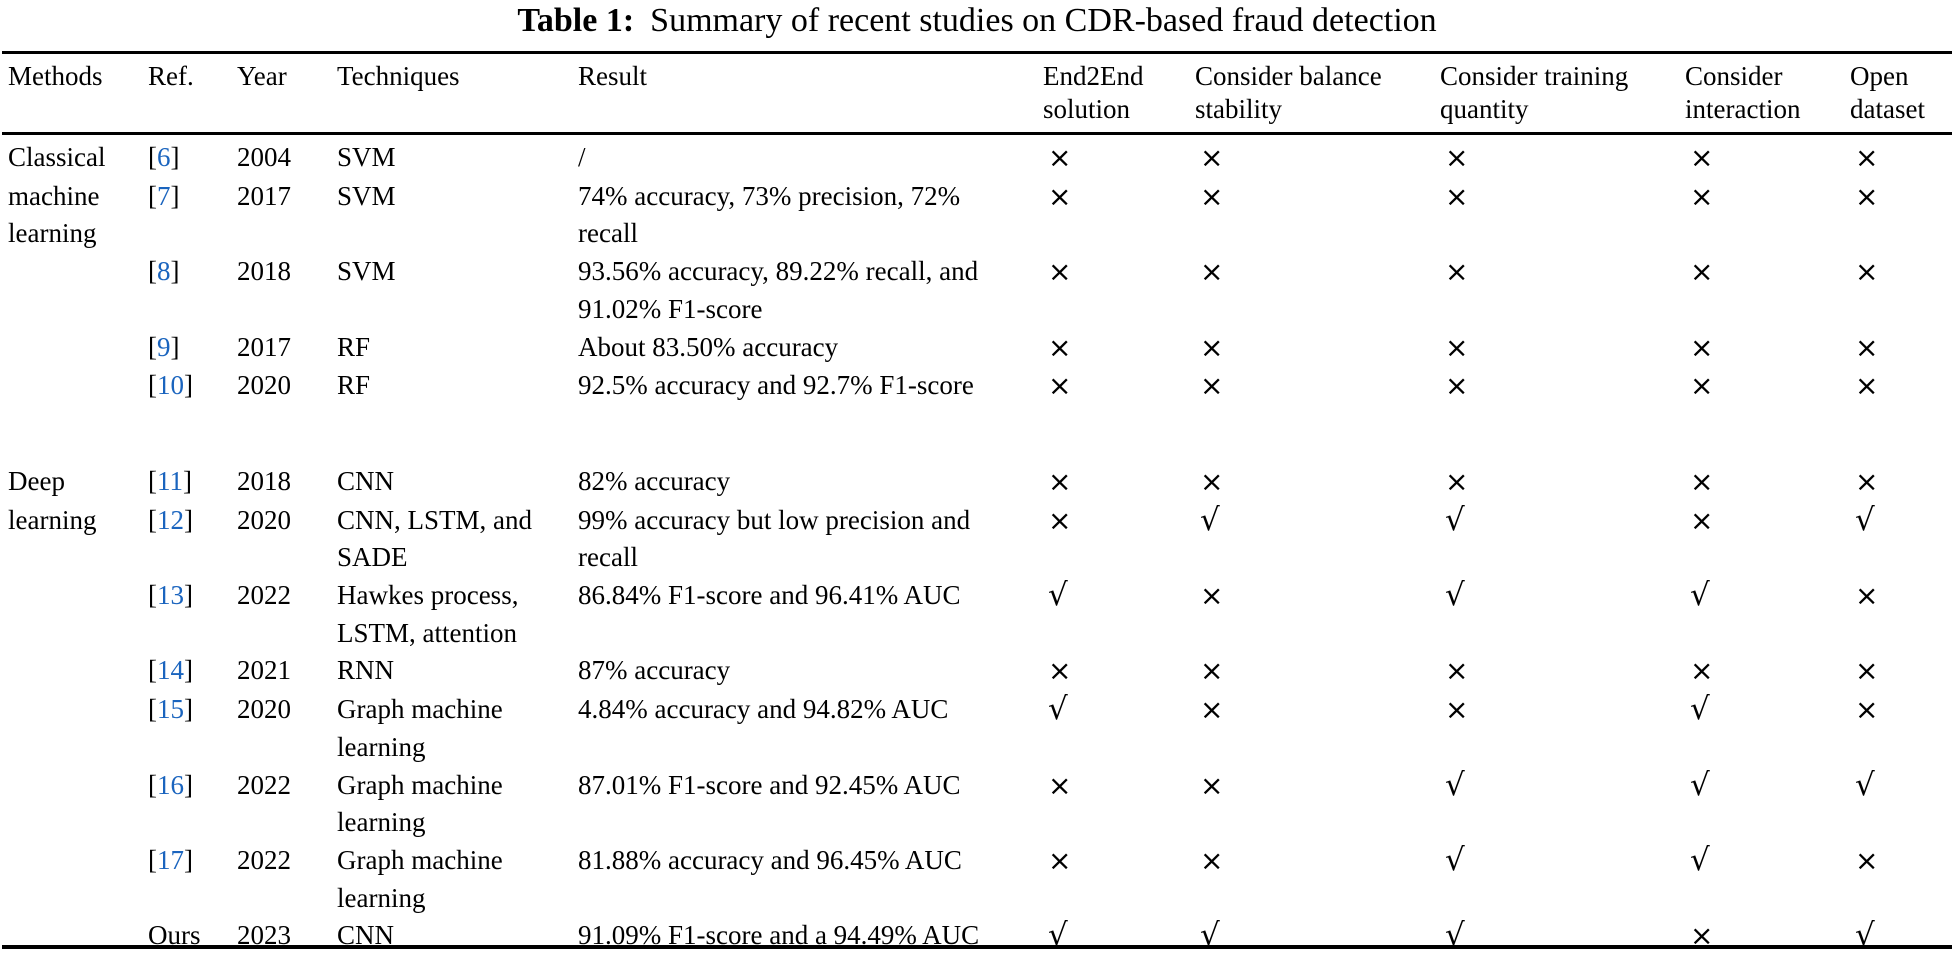 This screenshot has height=962, width=1954. Describe the element at coordinates (264, 670) in the screenshot. I see `cell-year: 2021` at that location.